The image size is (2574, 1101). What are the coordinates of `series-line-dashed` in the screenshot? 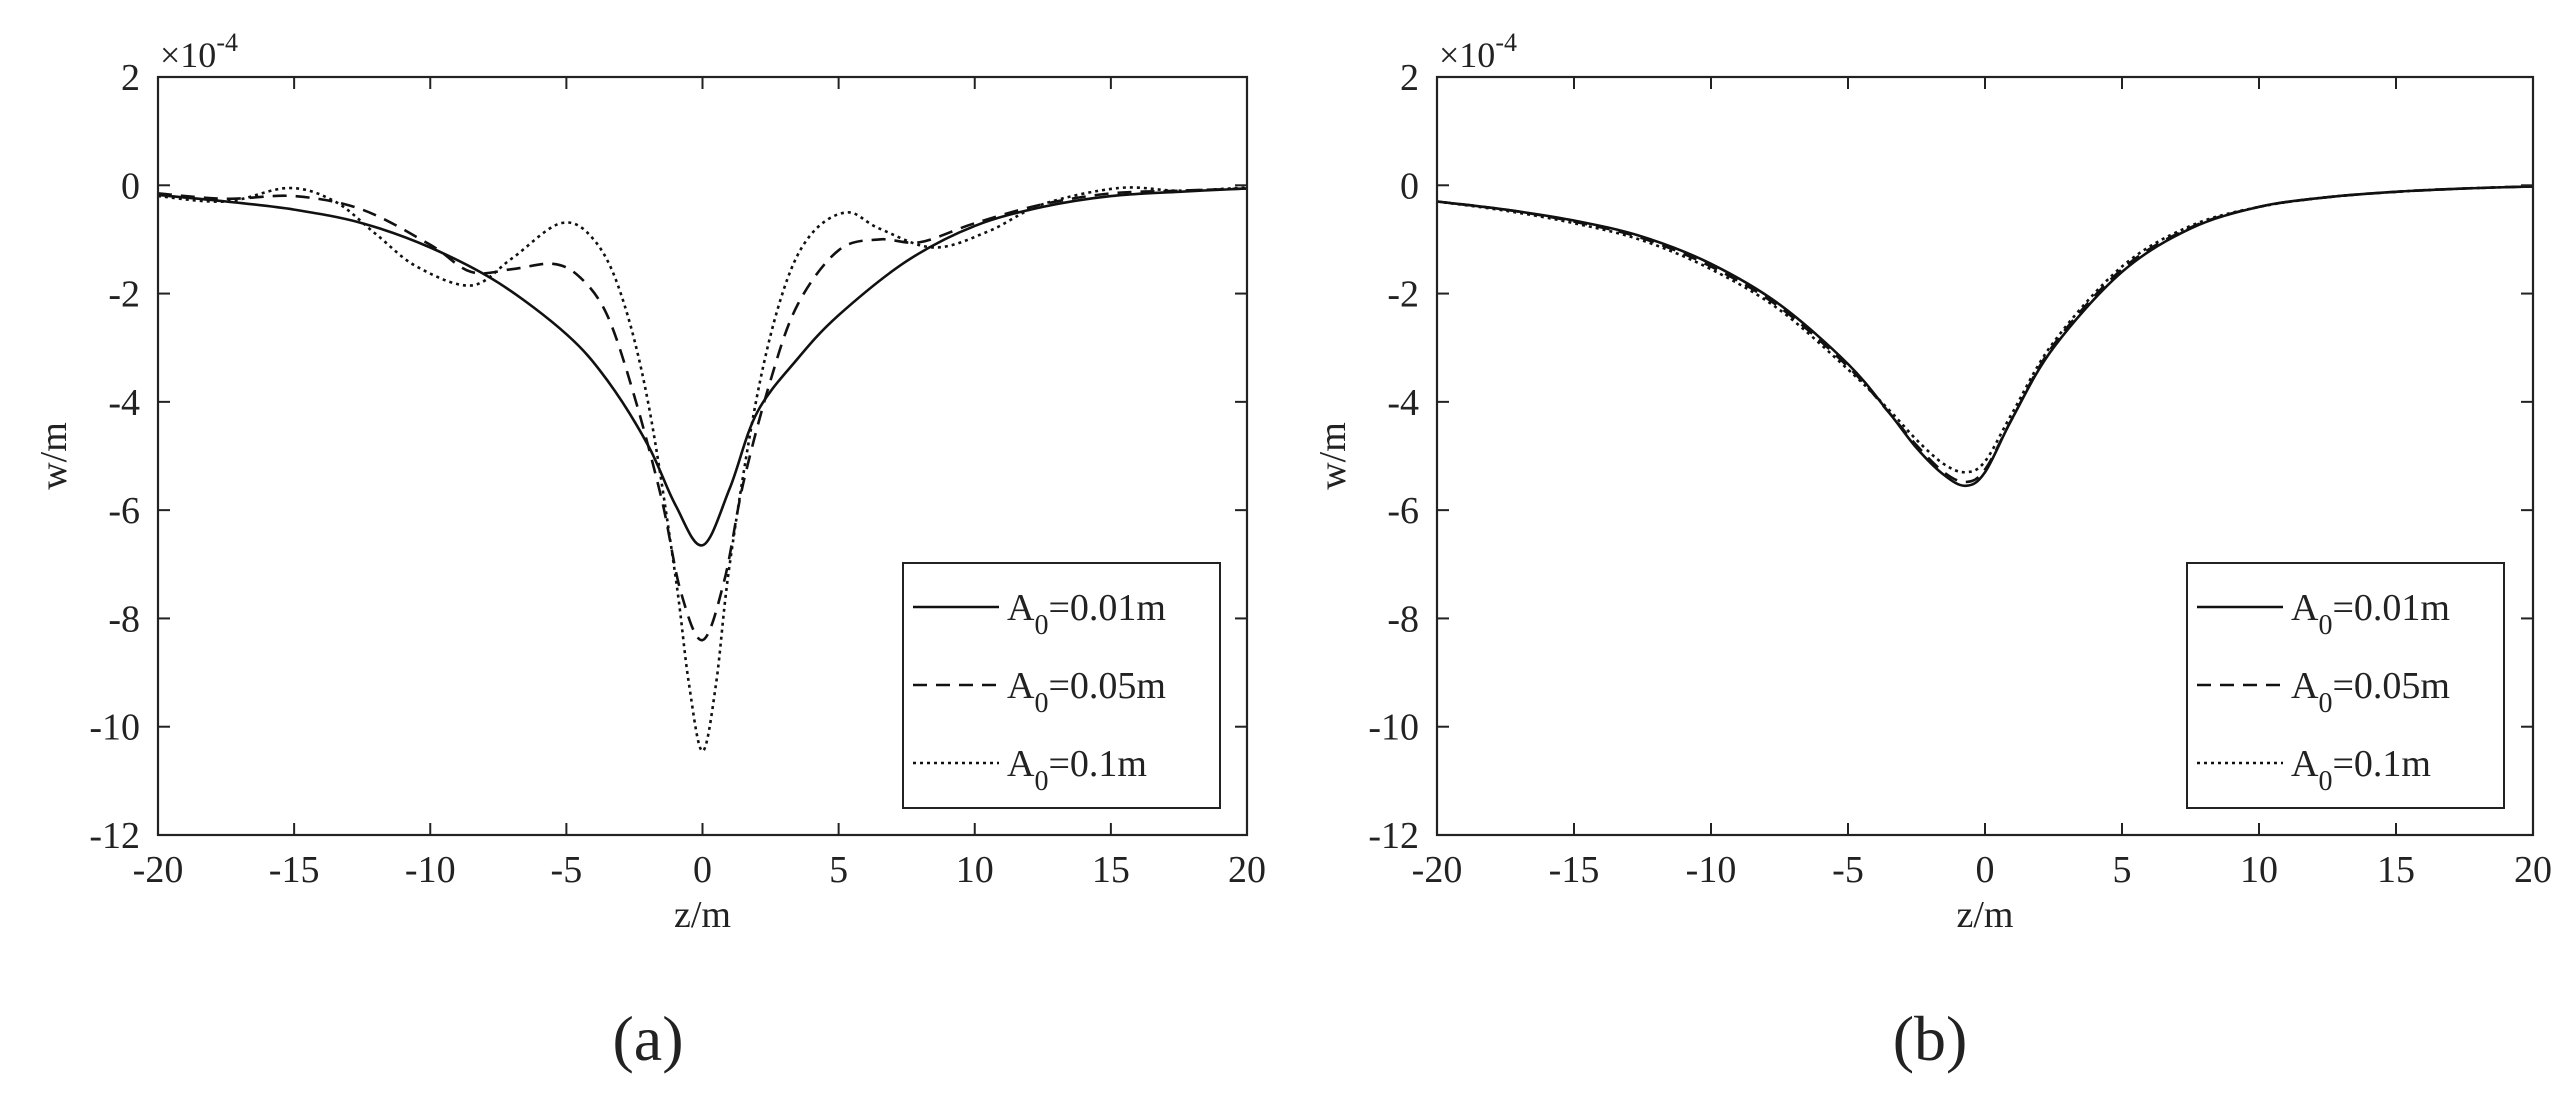 It's located at (1985, 334).